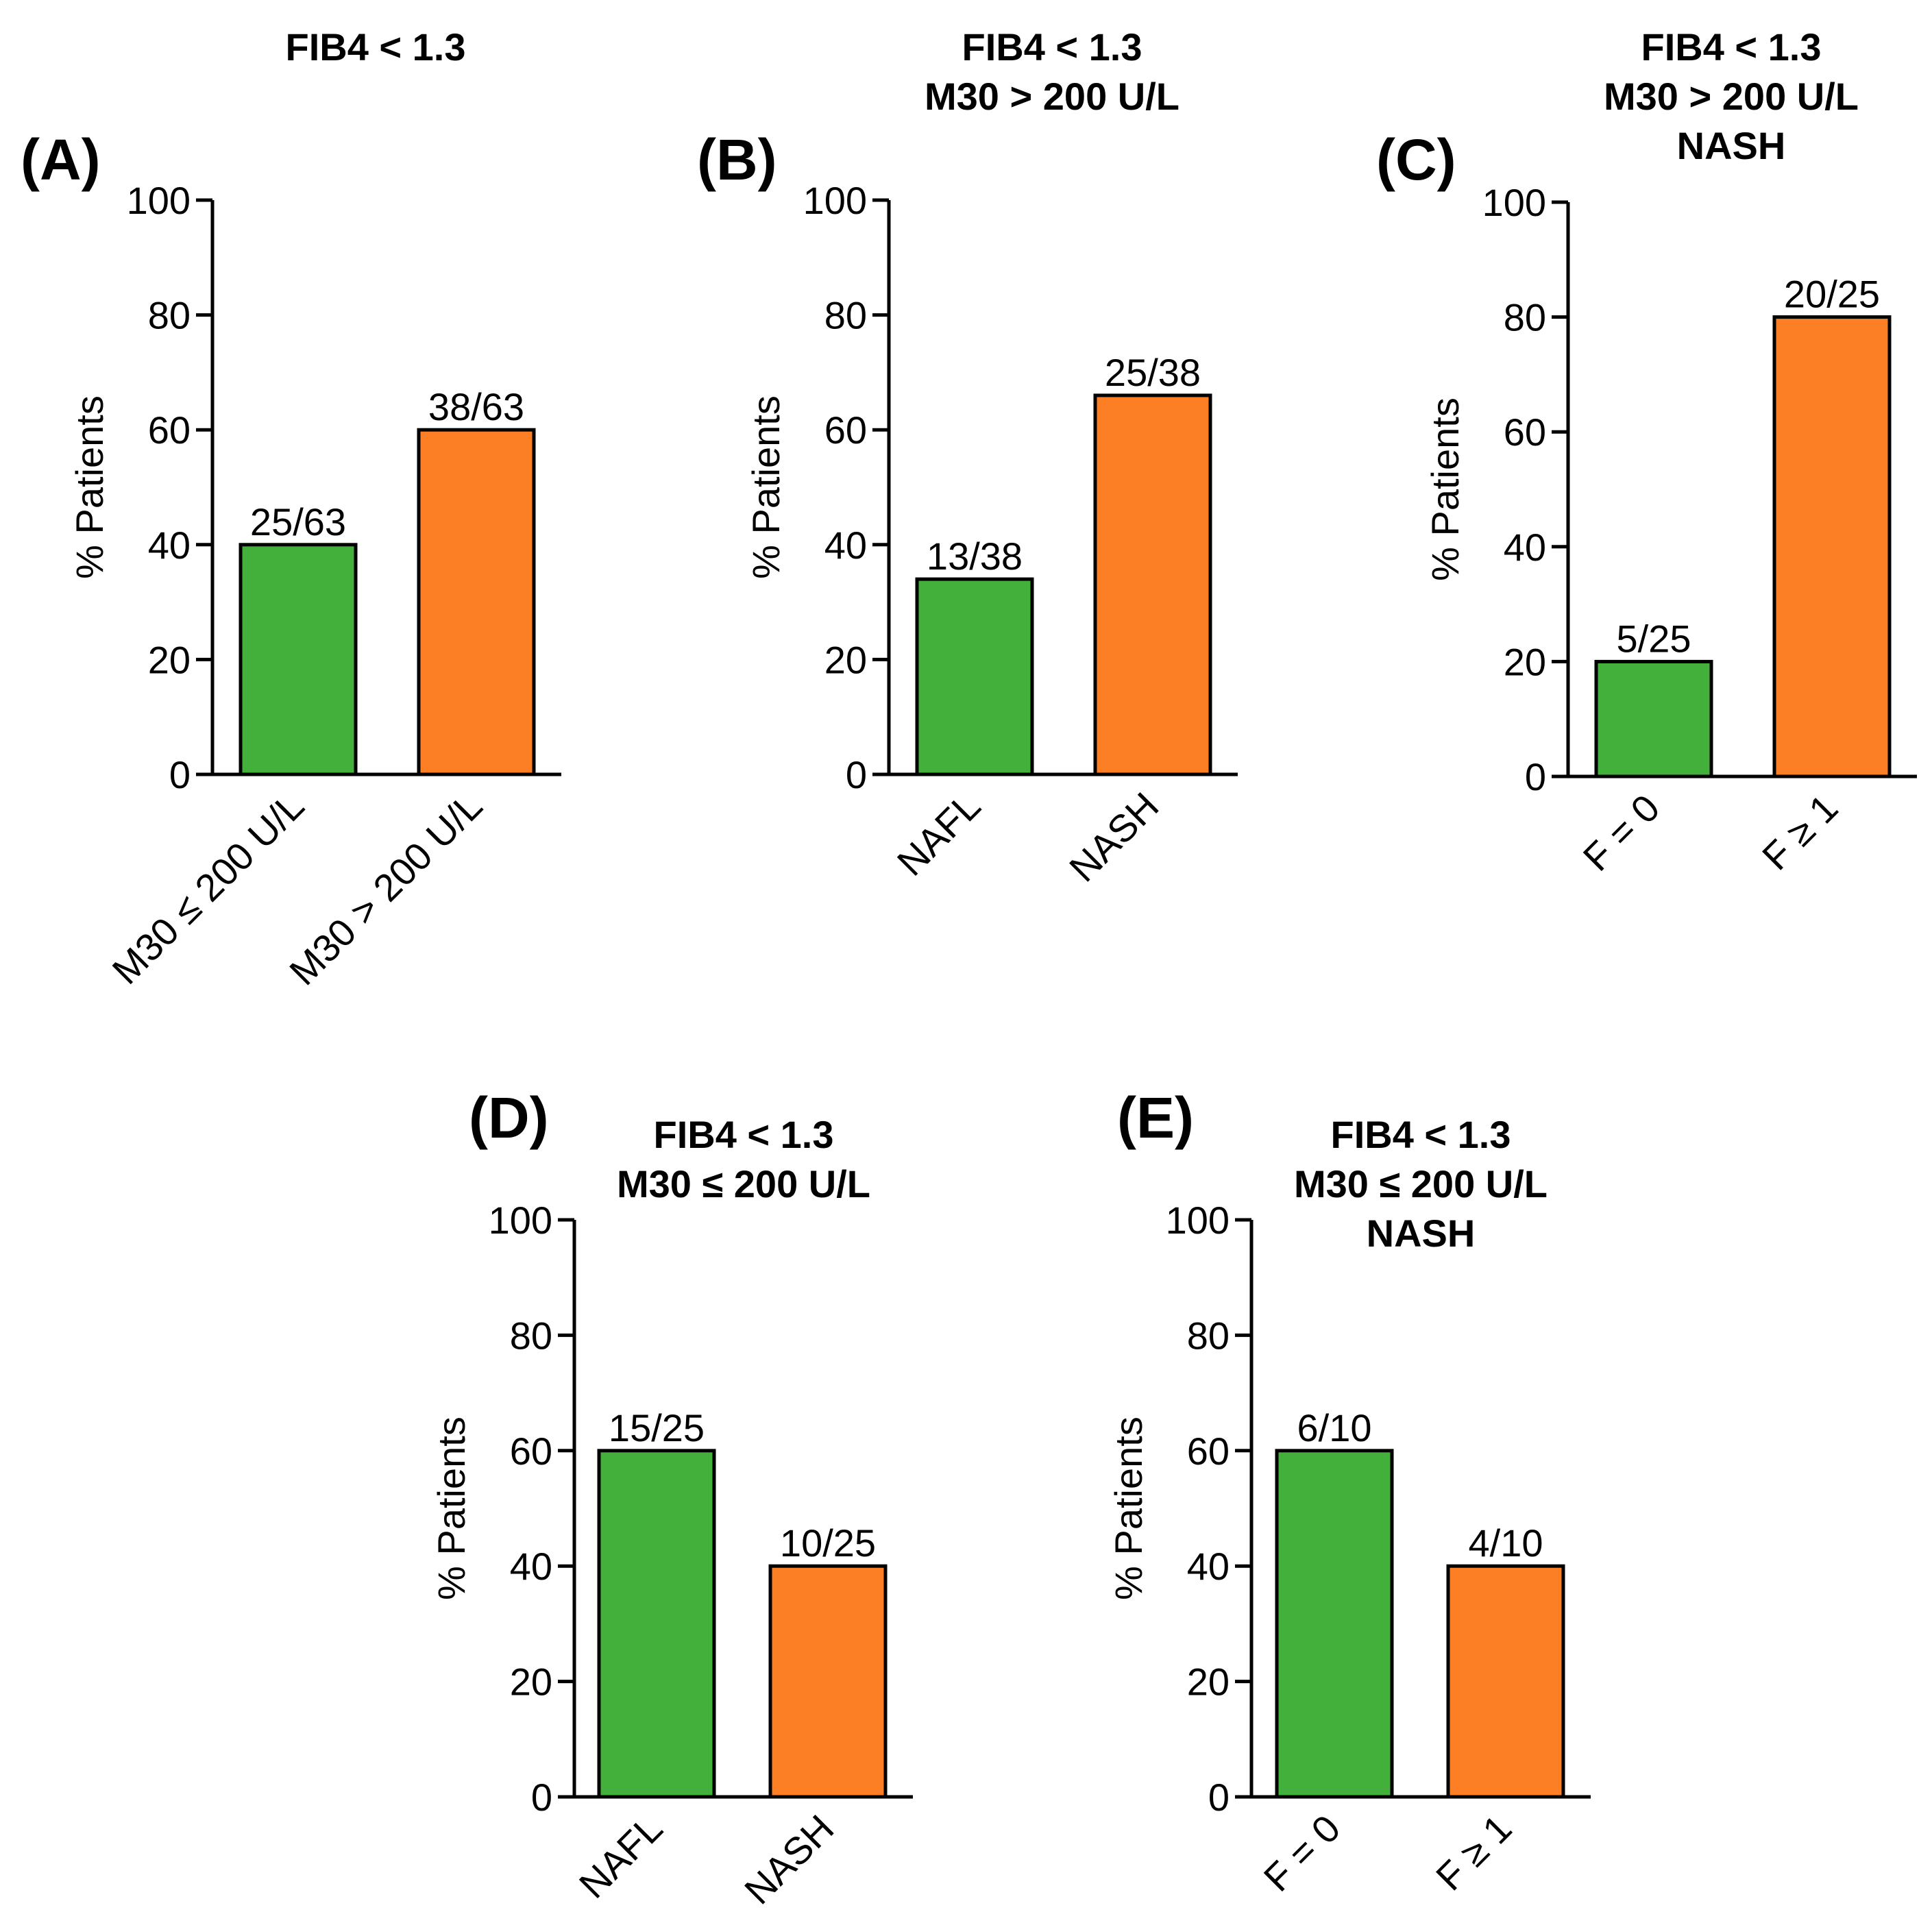  Describe the element at coordinates (1416, 159) in the screenshot. I see `panel-letter: (C)` at that location.